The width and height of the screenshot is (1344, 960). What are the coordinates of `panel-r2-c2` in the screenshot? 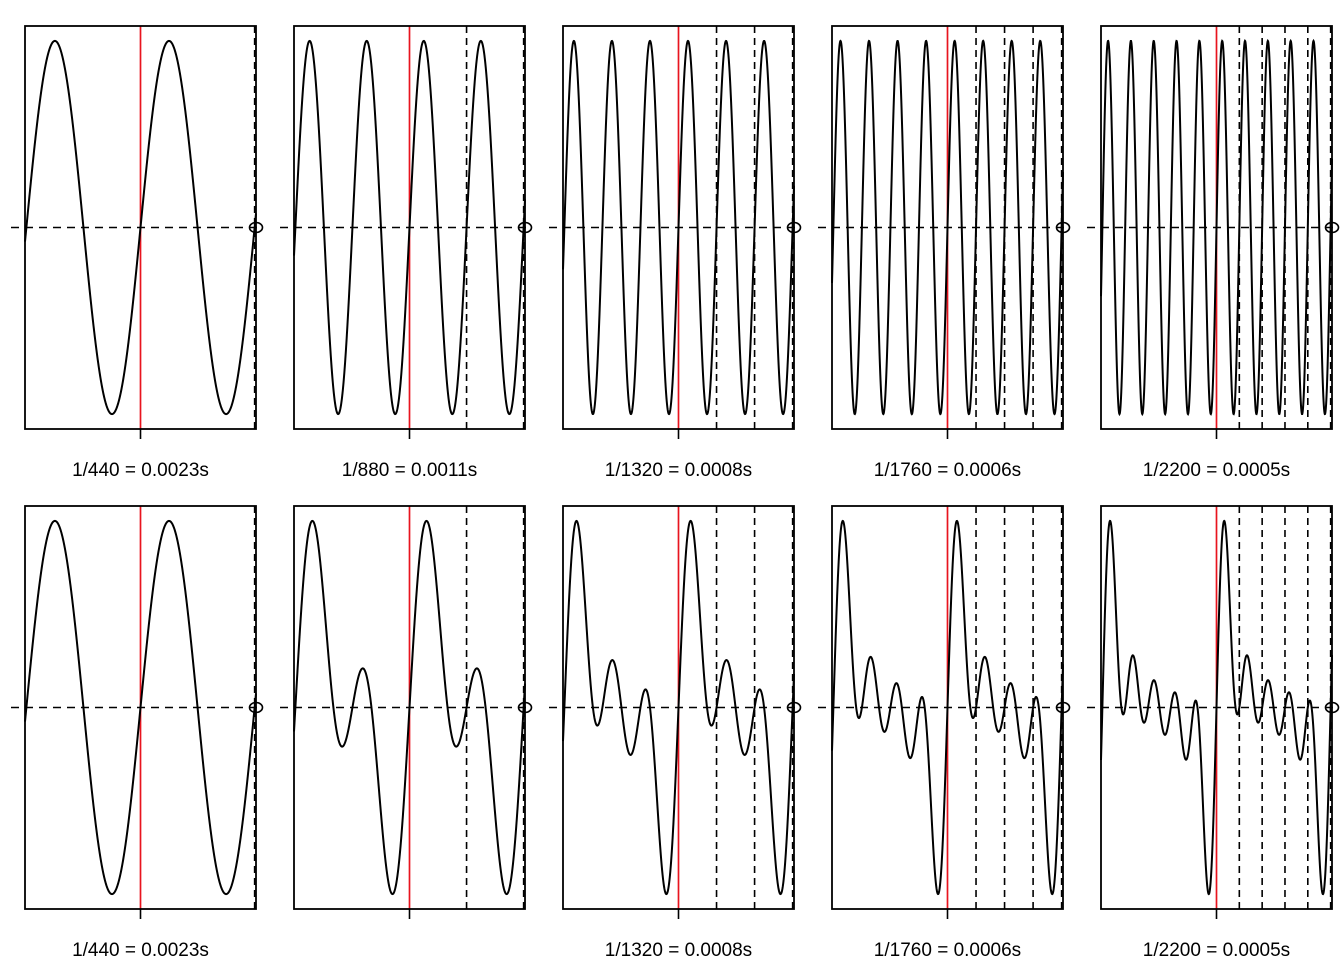 It's located at (406, 712).